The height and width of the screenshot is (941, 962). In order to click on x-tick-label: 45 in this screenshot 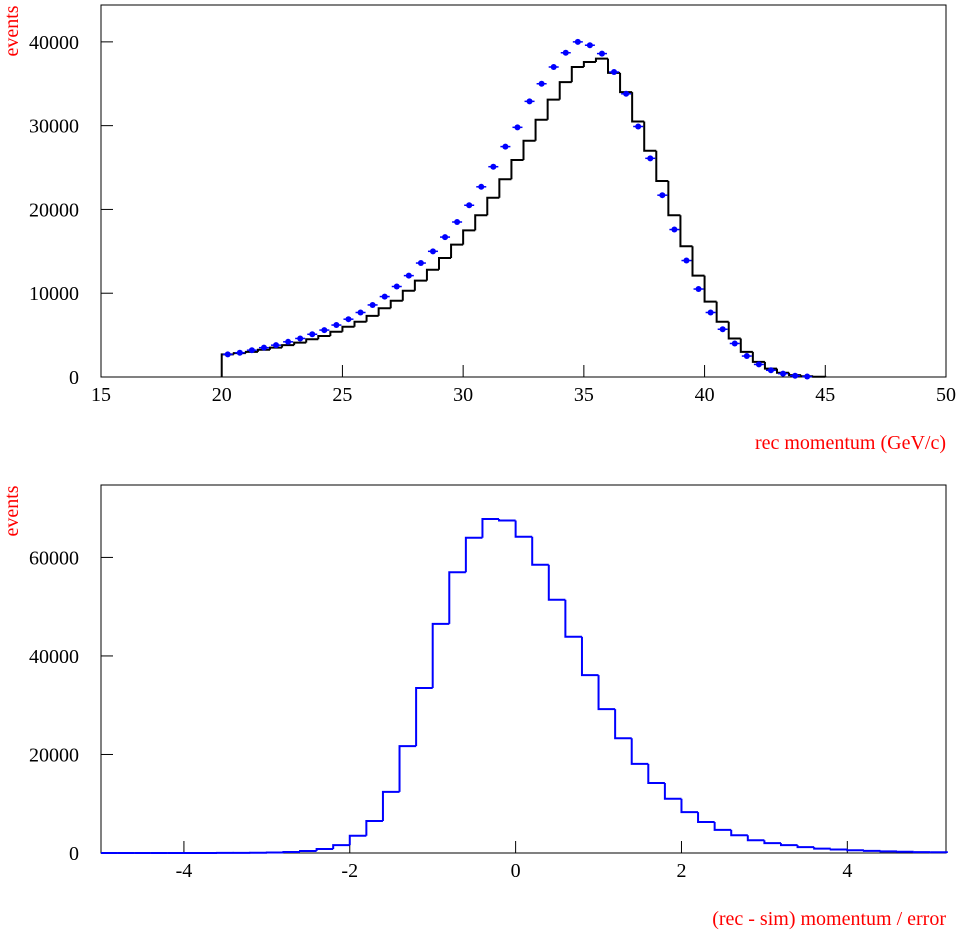, I will do `click(825, 395)`.